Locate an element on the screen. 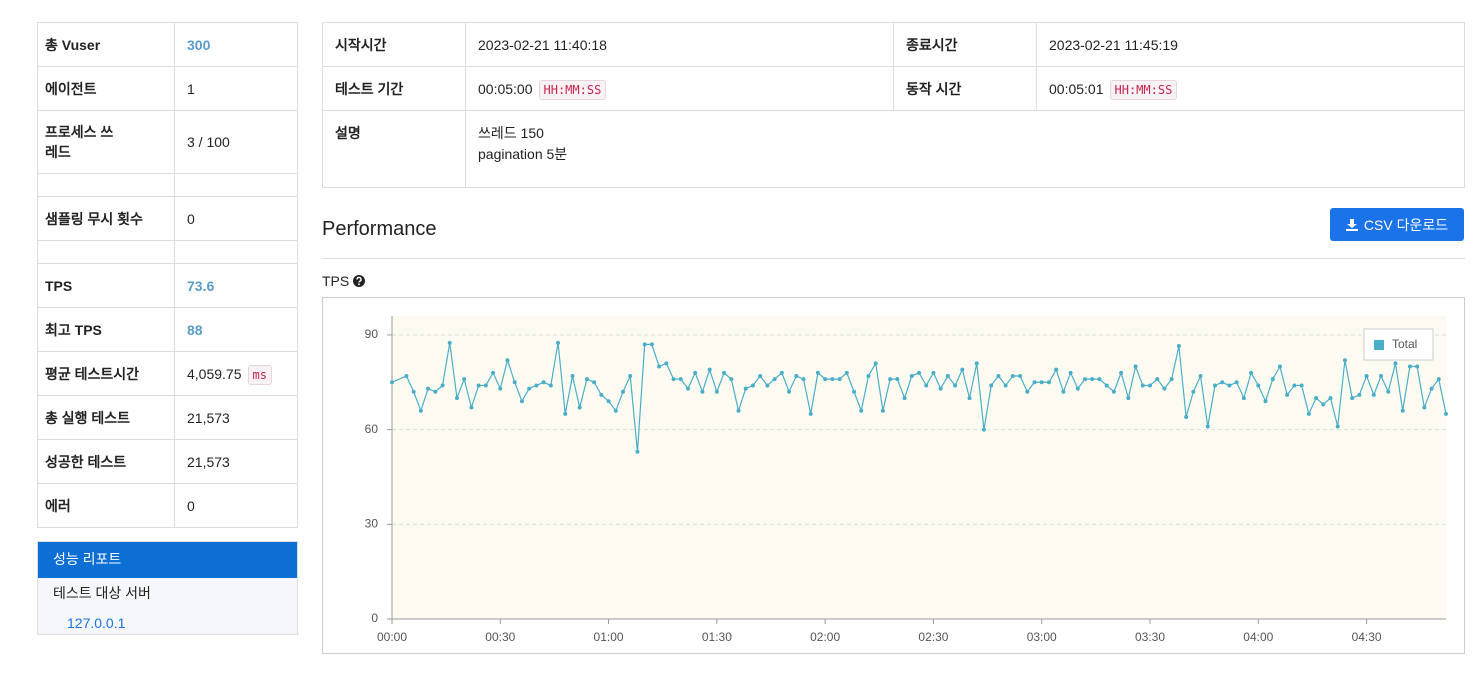 The width and height of the screenshot is (1477, 676). y-tick-label: 30 is located at coordinates (372, 523).